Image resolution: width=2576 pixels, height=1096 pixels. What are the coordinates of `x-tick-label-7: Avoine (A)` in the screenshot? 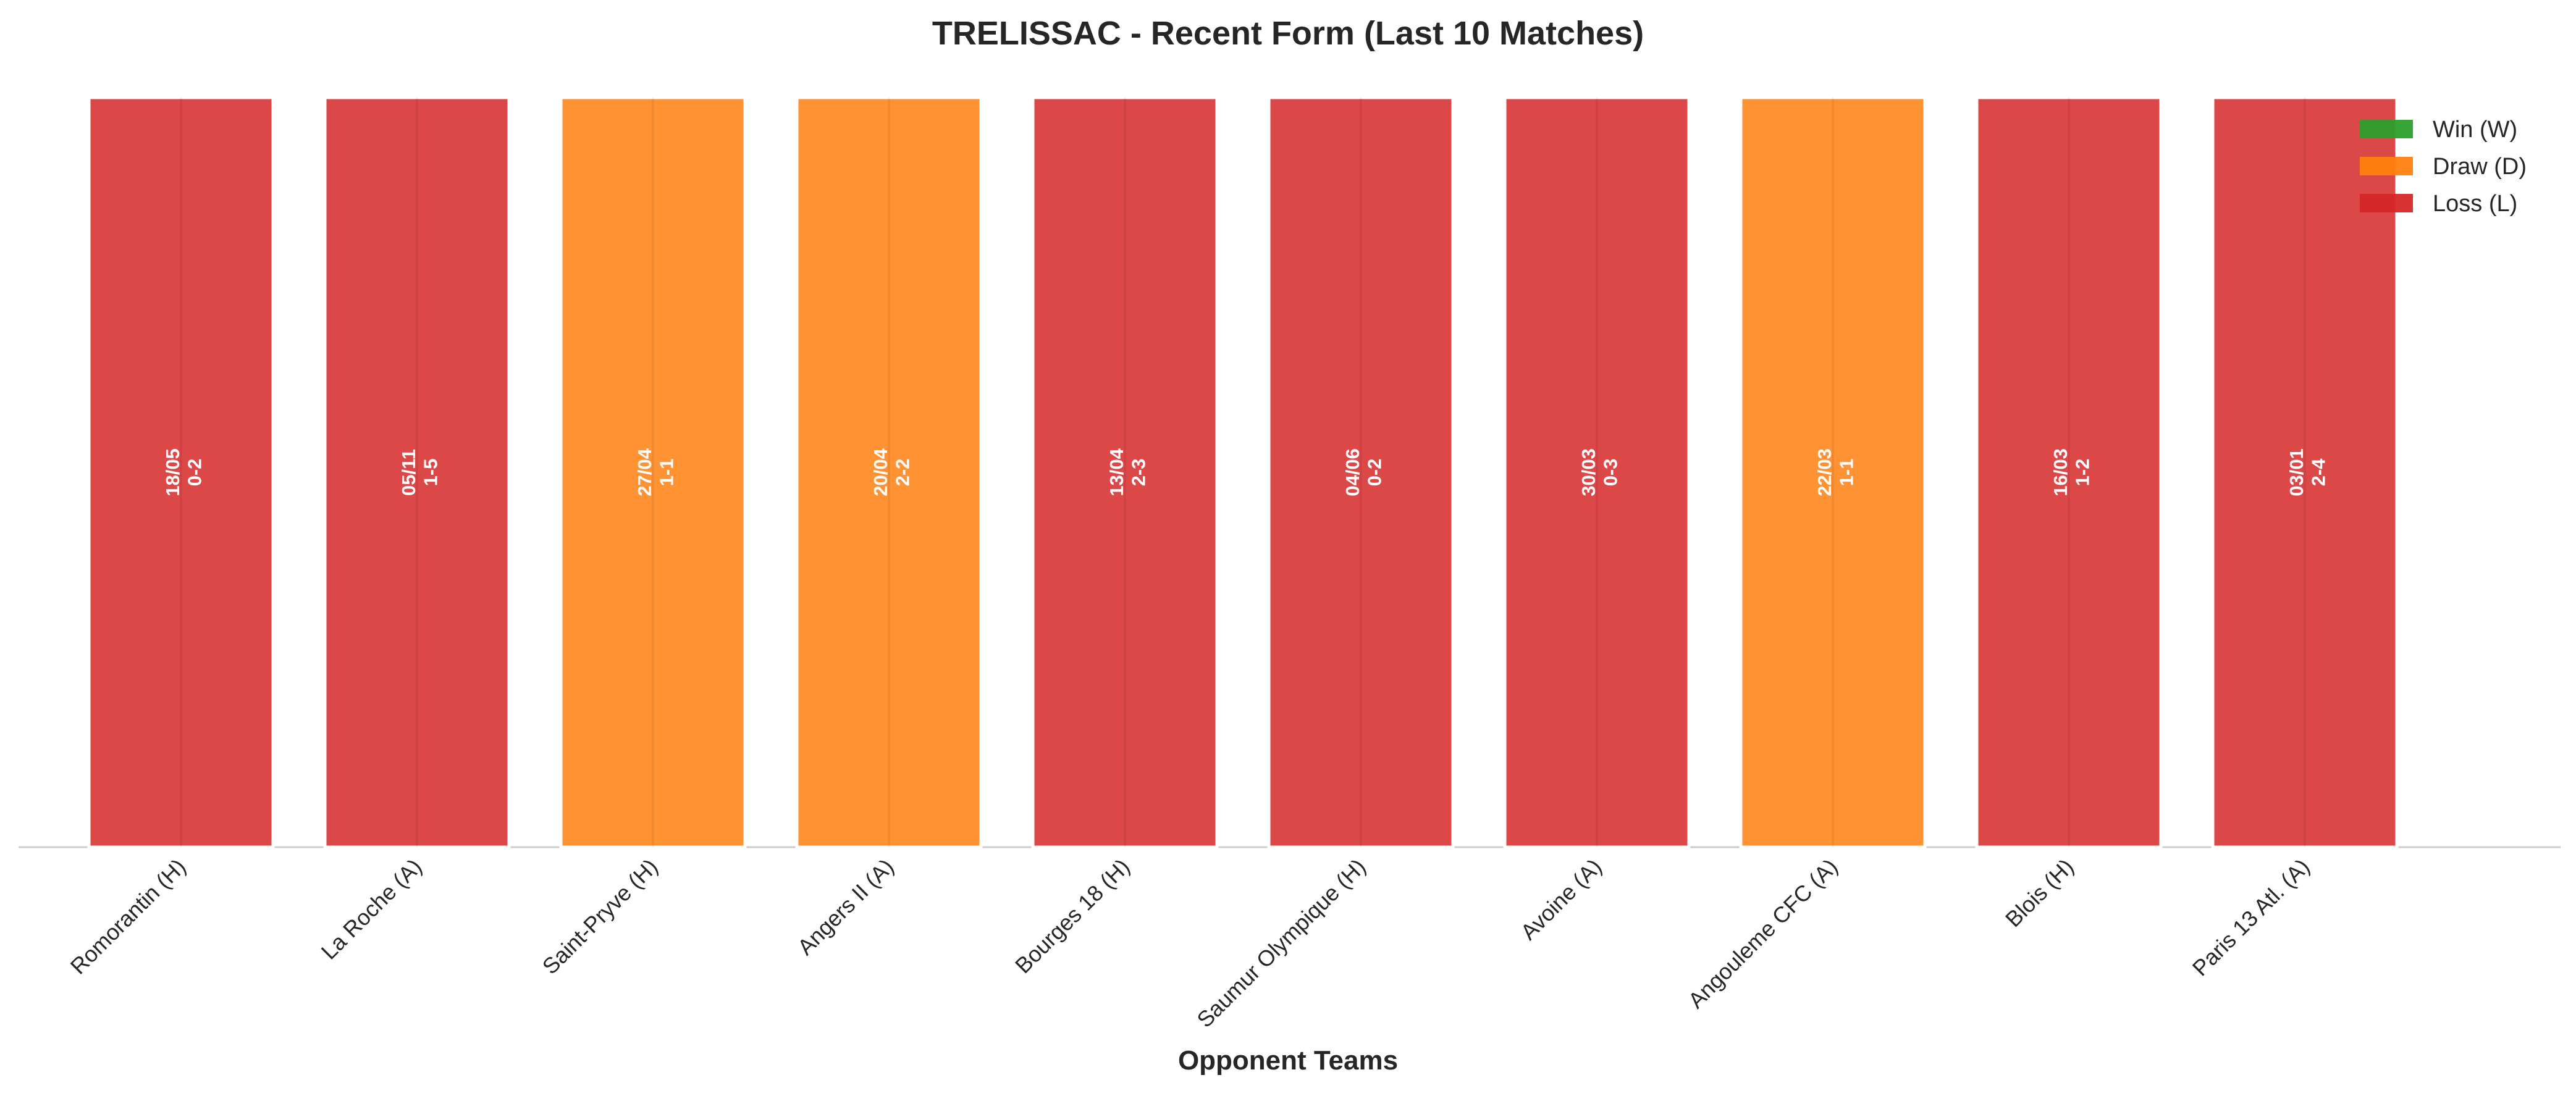 It's located at (1560, 900).